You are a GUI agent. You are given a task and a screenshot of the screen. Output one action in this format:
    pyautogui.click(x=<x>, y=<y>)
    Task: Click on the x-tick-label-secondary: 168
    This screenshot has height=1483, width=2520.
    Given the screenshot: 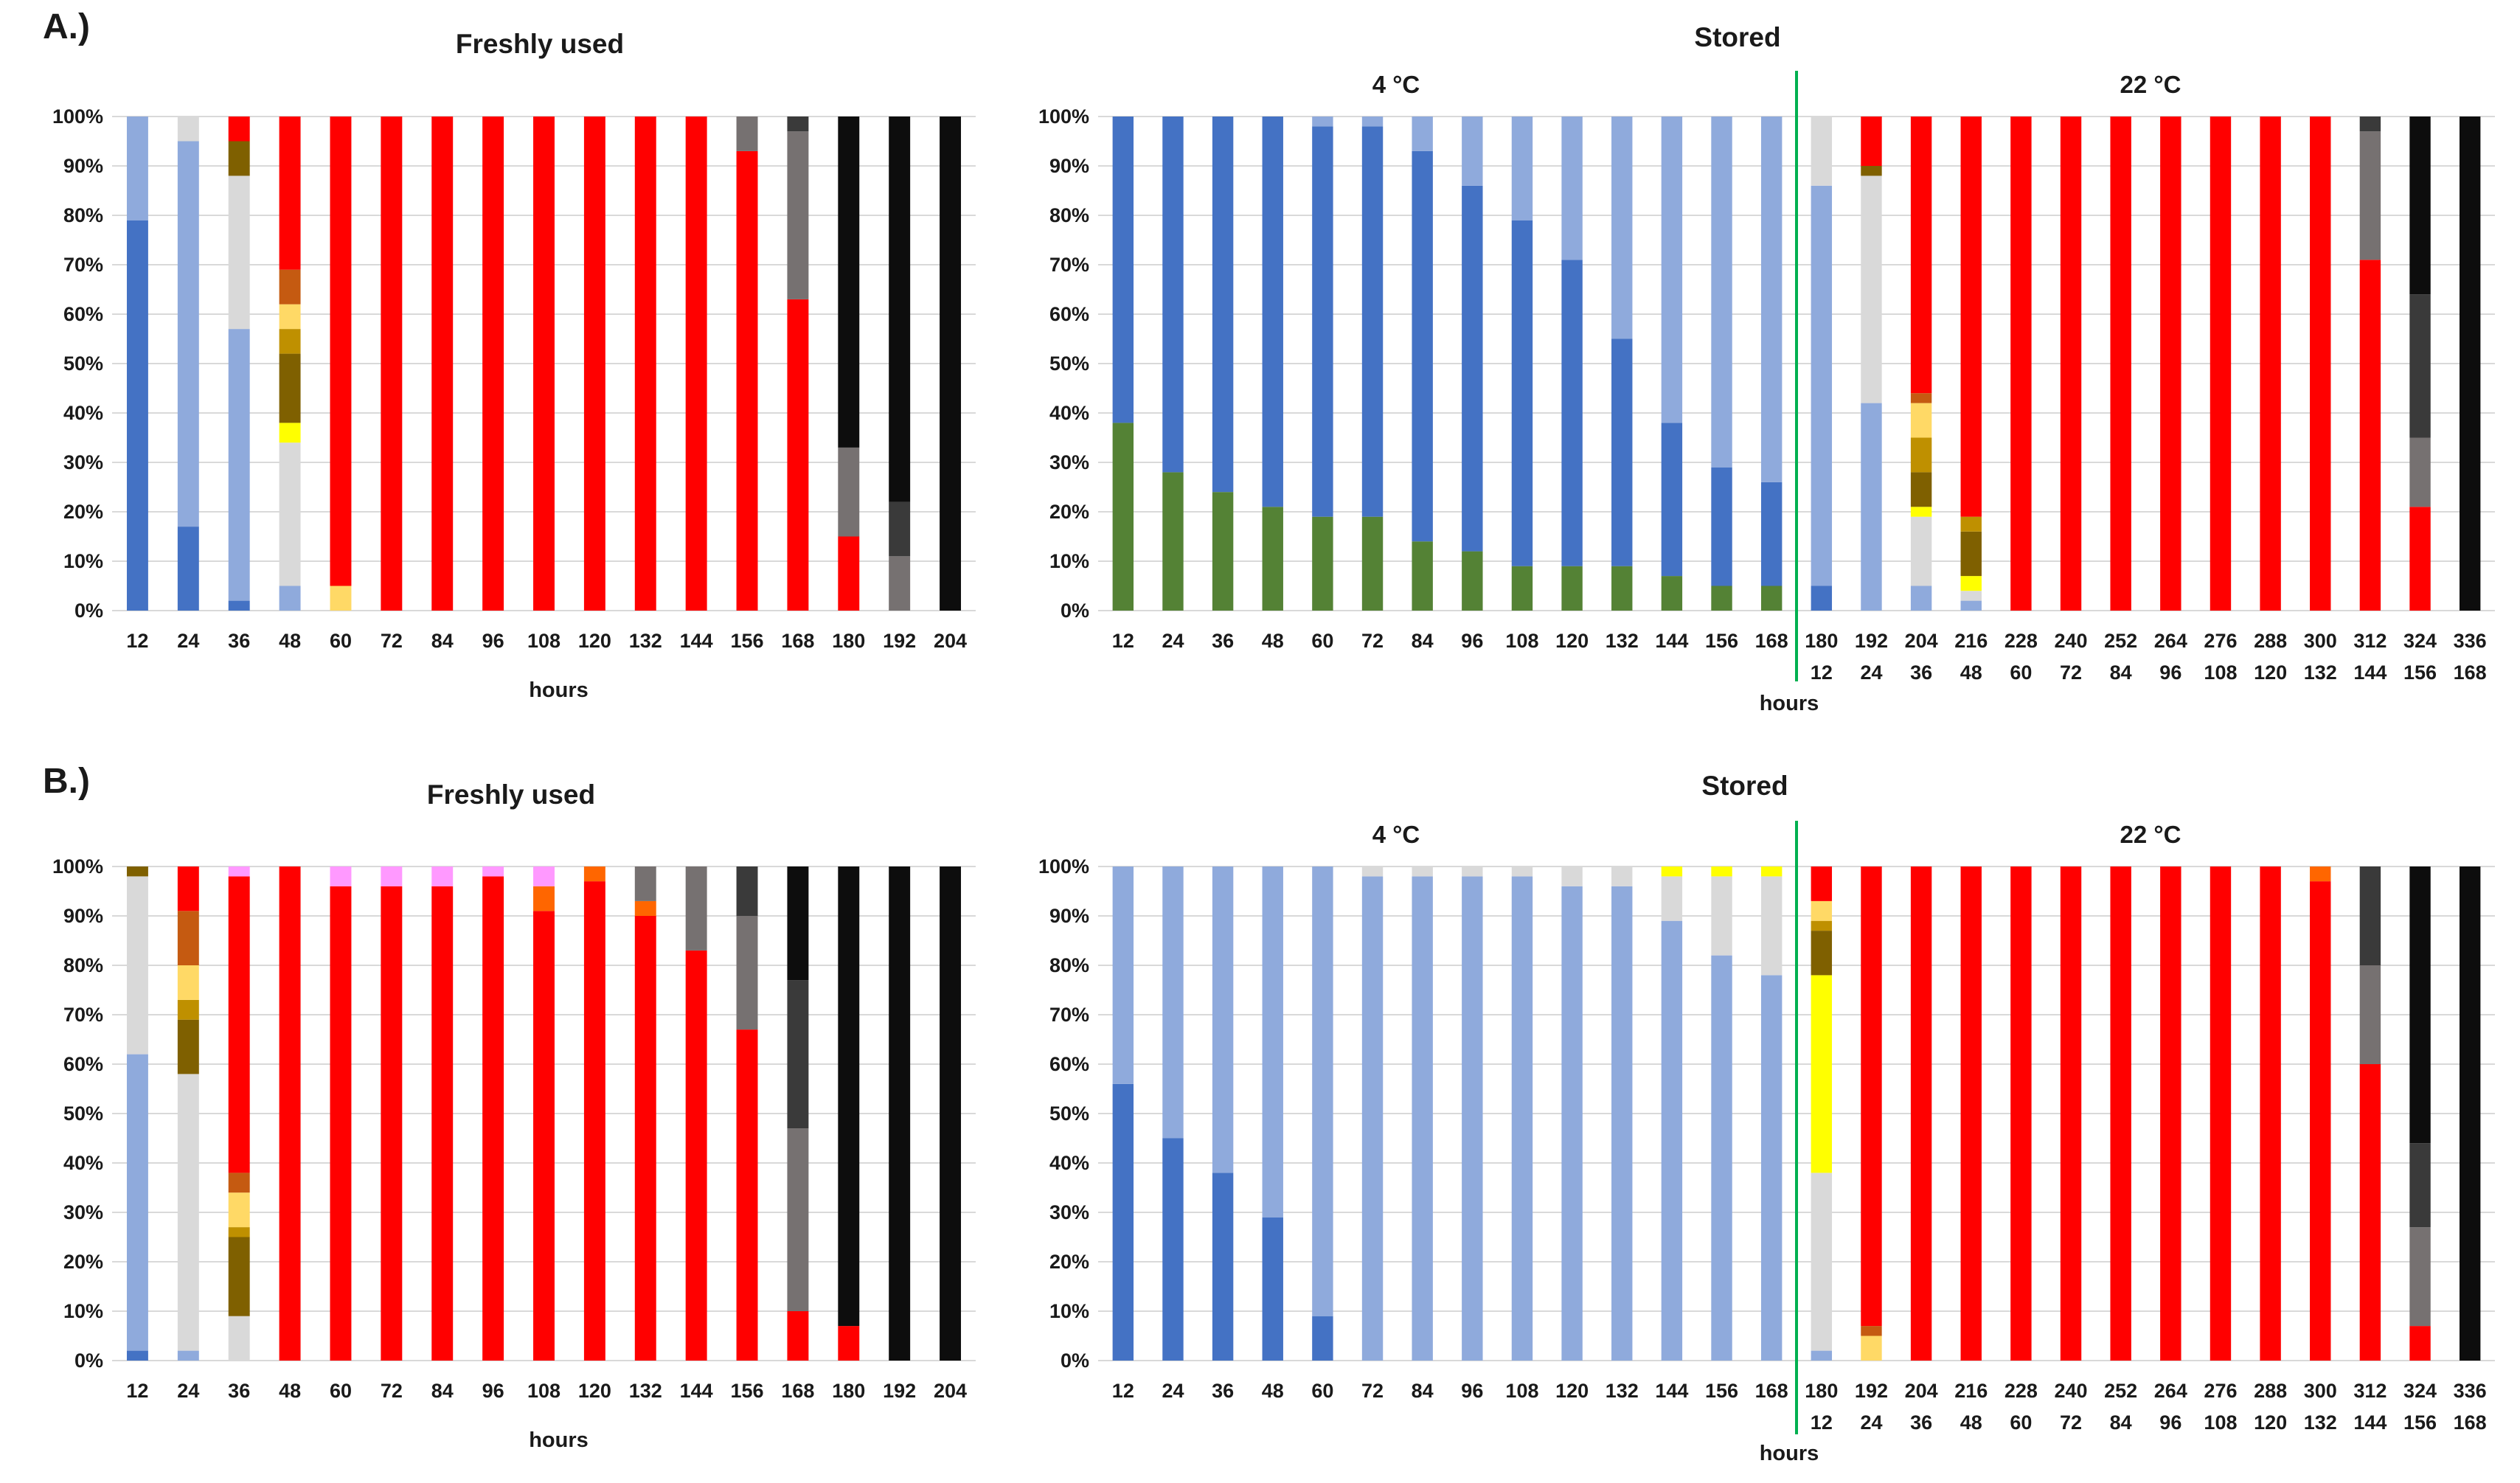 What is the action you would take?
    pyautogui.click(x=2471, y=1422)
    